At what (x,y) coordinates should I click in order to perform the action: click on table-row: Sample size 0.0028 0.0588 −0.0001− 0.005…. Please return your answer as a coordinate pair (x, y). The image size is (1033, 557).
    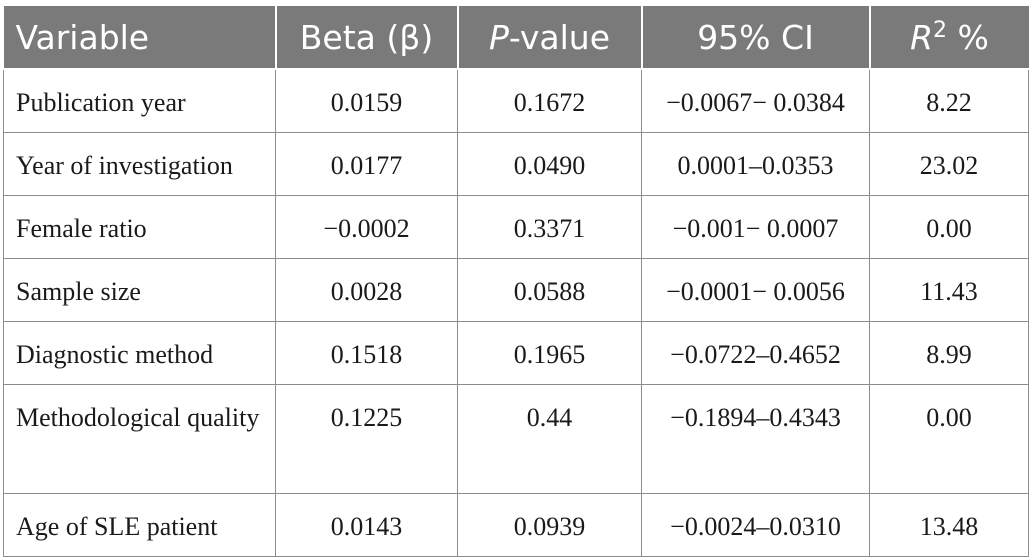
    Looking at the image, I should click on (516, 290).